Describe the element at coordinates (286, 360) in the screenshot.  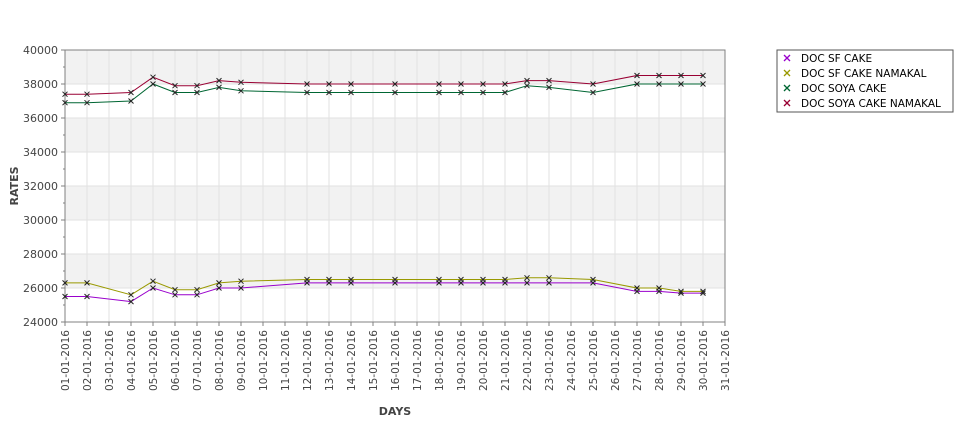
I see `x-tick-label: 11-01-2016` at that location.